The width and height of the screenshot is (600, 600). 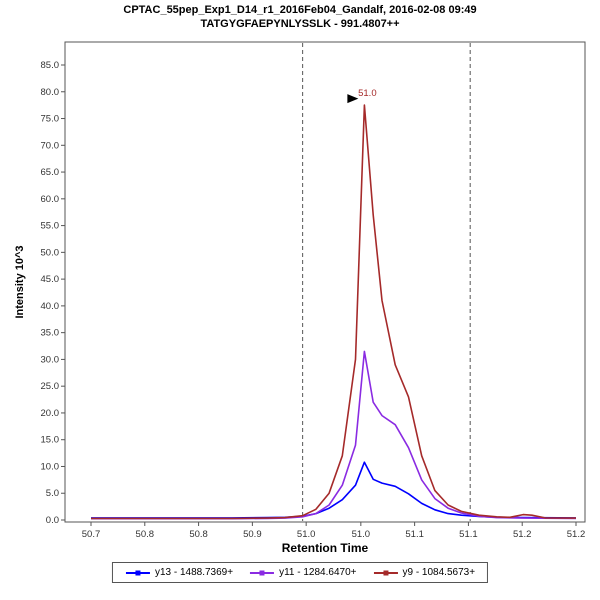 I want to click on legend-line-y13, so click(x=137, y=572).